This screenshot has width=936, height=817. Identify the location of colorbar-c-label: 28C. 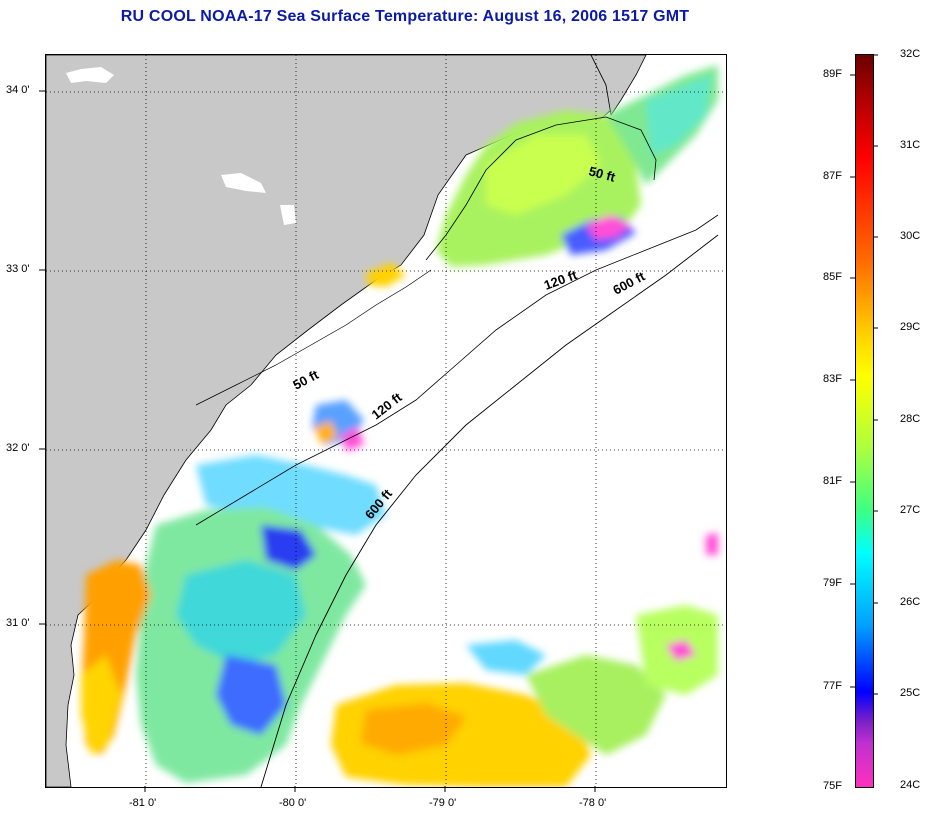
(910, 419).